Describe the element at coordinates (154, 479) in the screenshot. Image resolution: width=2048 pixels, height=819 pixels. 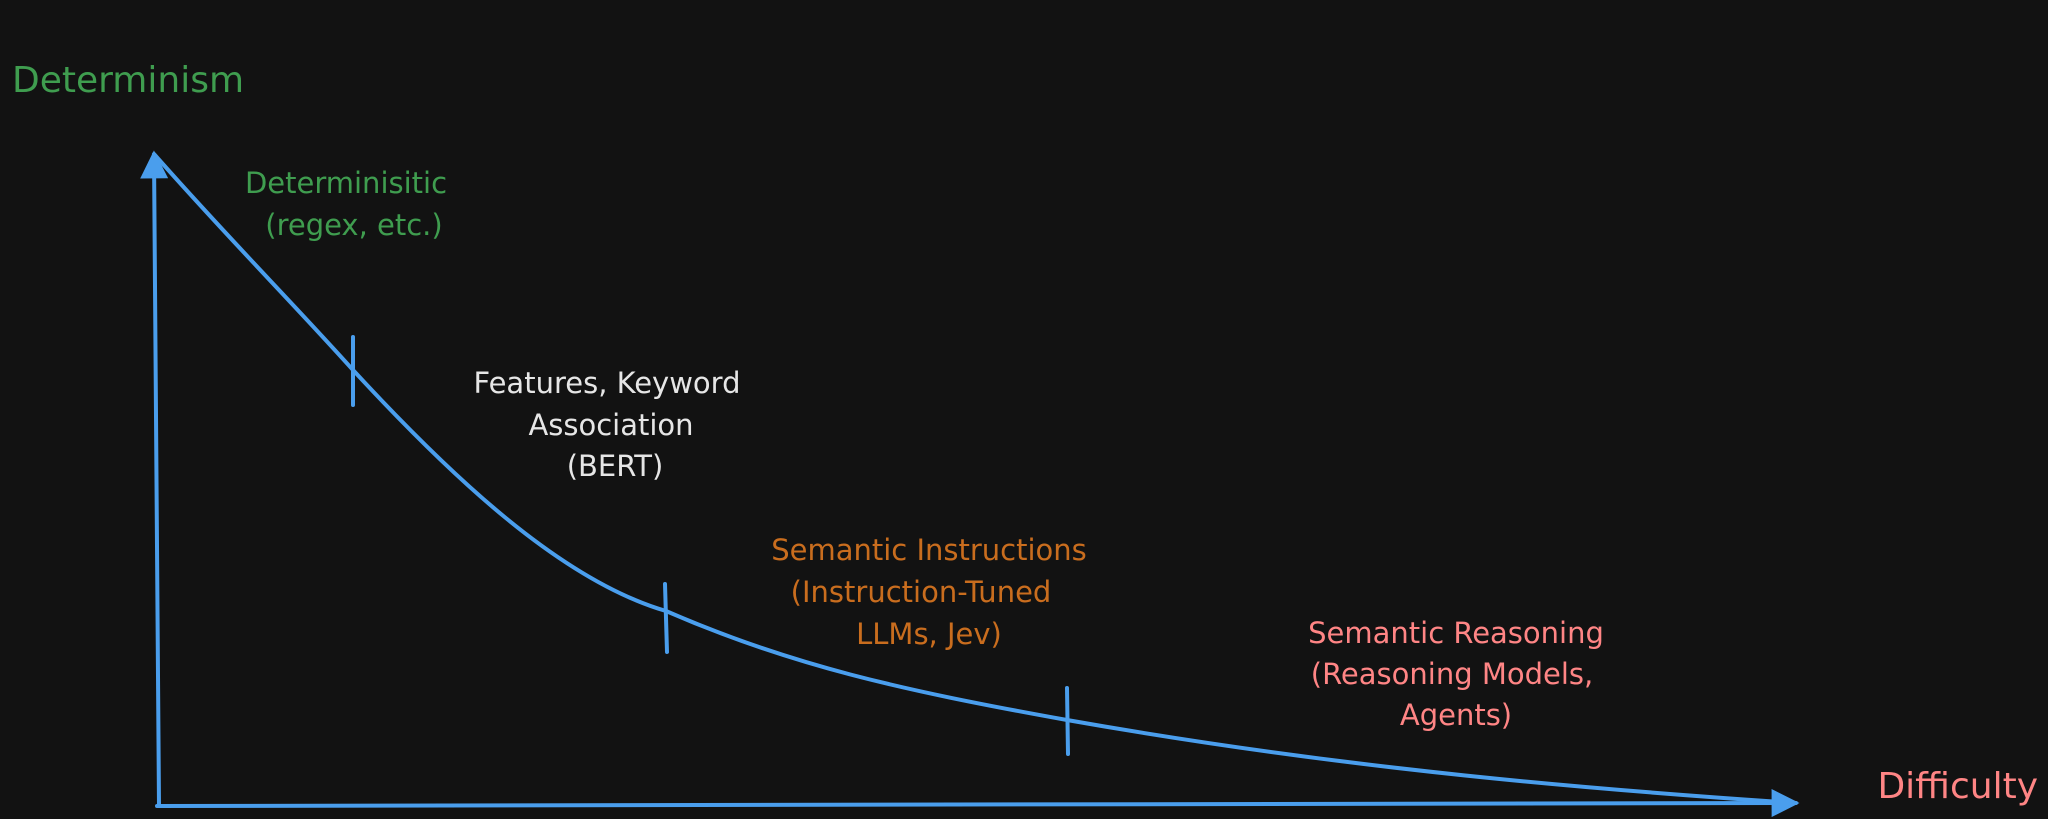
I see `y-axis` at that location.